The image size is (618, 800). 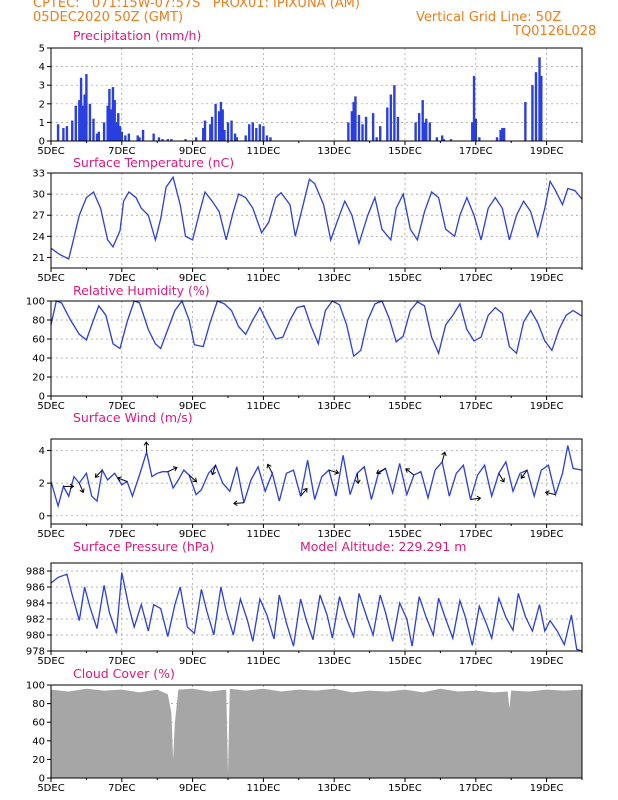 What do you see at coordinates (264, 406) in the screenshot?
I see `humidity-xtick-label: 11DEC` at bounding box center [264, 406].